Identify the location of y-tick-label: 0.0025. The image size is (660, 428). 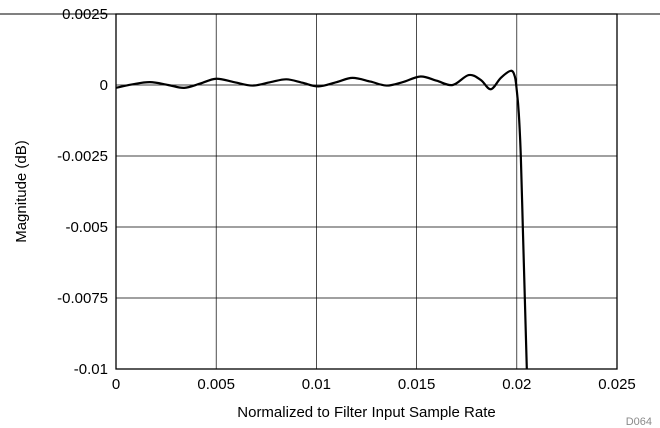
(85, 14).